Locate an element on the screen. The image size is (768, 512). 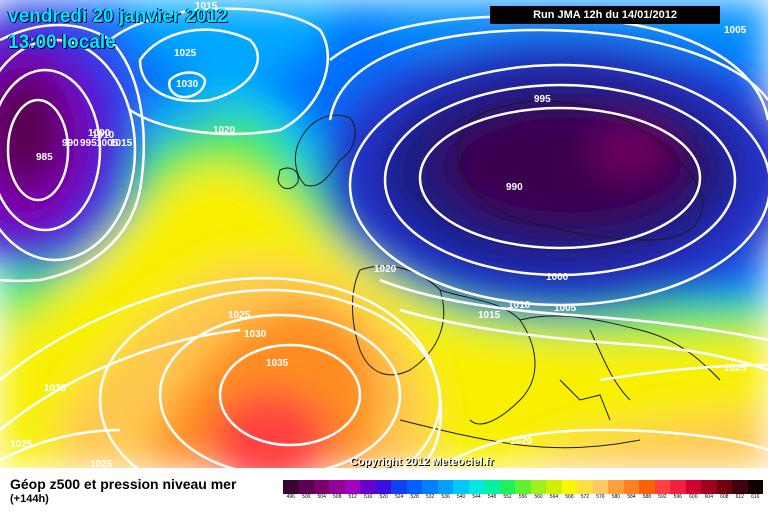
scale-label: 600 is located at coordinates (693, 497).